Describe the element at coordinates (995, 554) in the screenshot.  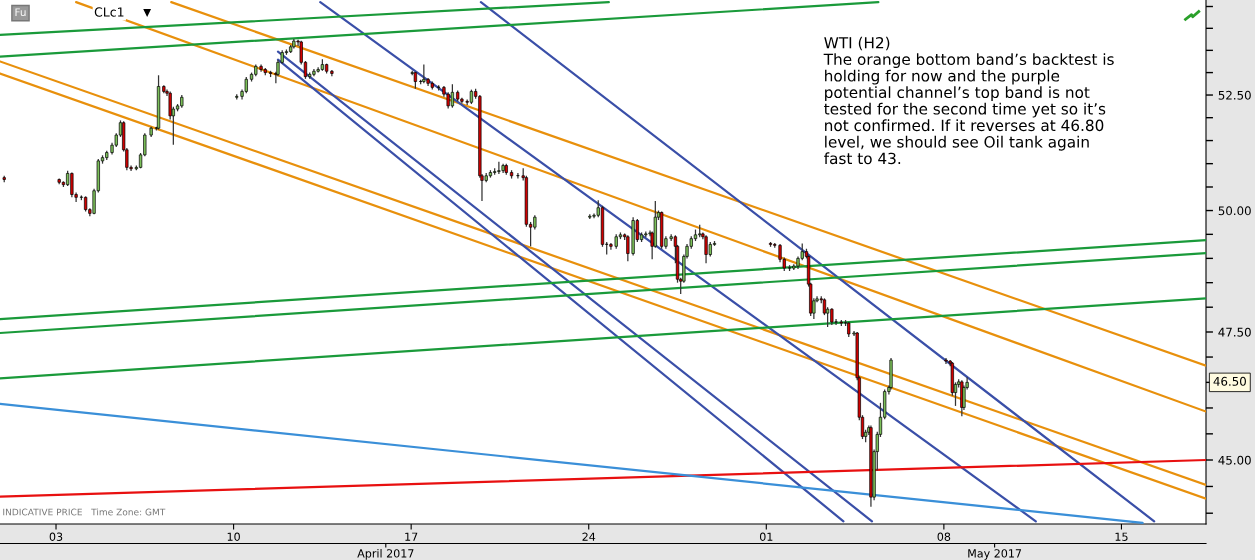
I see `x2-tick-label: May 2017` at that location.